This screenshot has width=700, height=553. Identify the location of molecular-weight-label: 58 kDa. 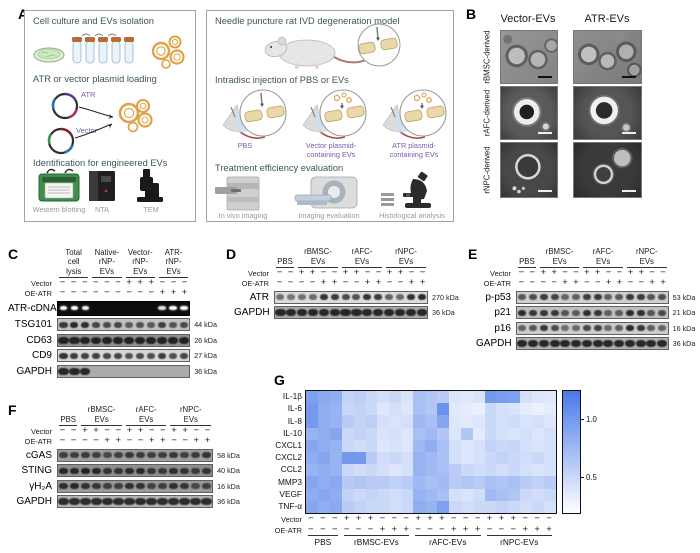
(228, 455).